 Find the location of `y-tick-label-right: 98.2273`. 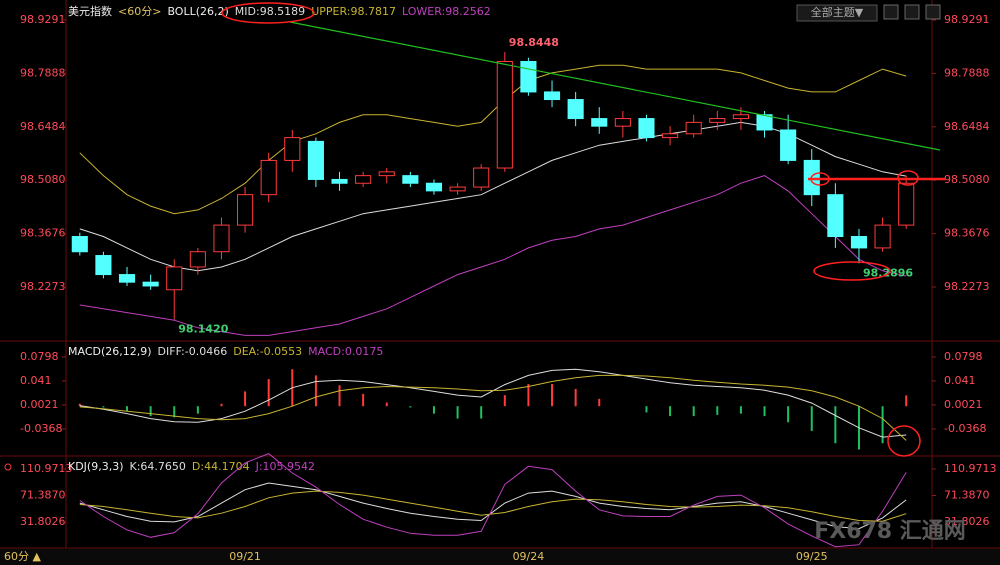

y-tick-label-right: 98.2273 is located at coordinates (967, 286).